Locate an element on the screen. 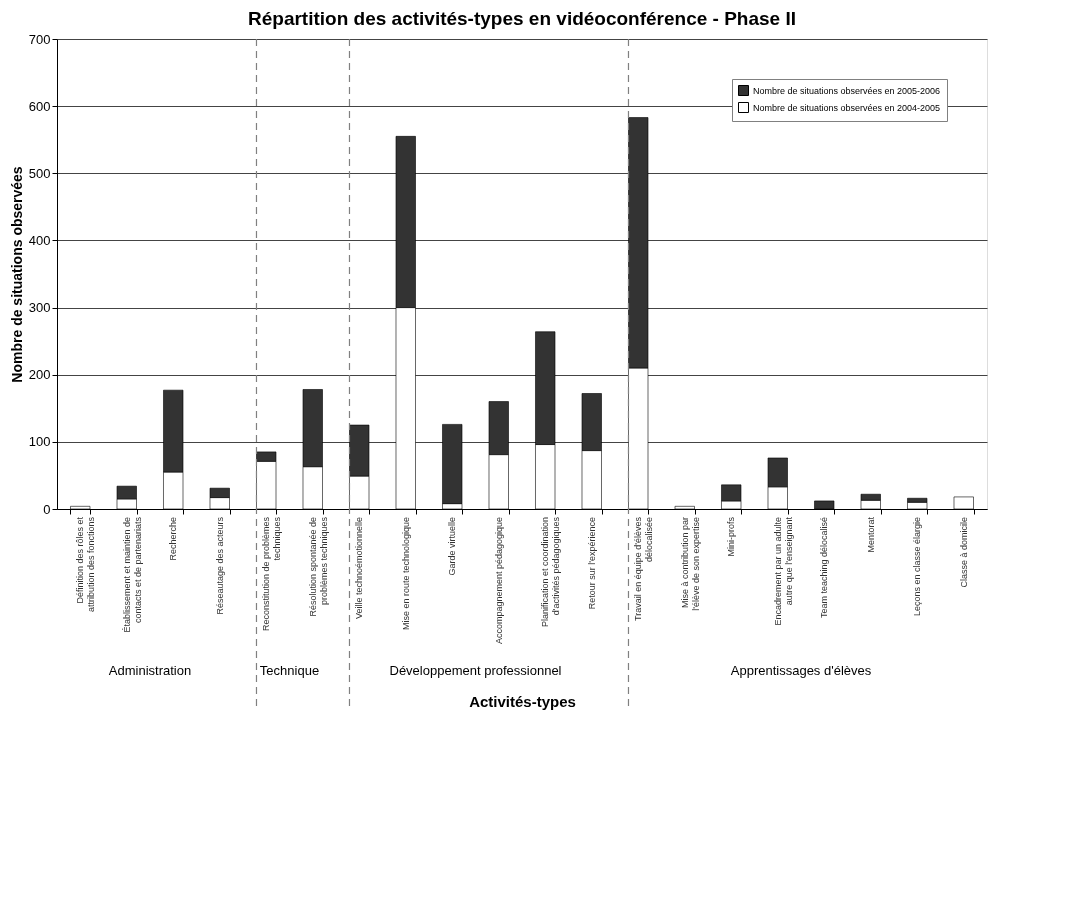 This screenshot has height=905, width=1086. y-tick-label: 500 is located at coordinates (39, 173).